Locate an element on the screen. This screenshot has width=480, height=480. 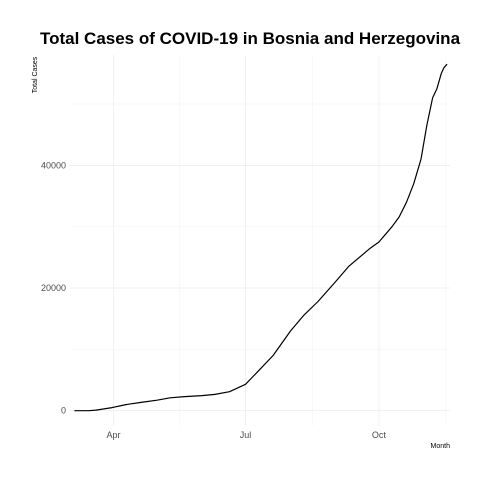
x-tick-label: Apr is located at coordinates (114, 435).